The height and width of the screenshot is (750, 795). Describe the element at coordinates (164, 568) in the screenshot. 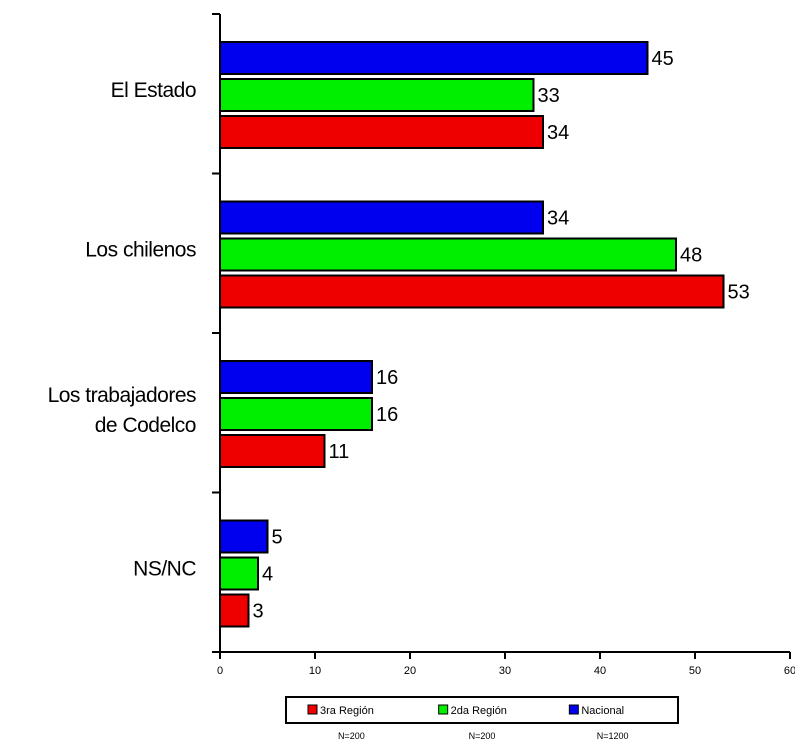

I see `category-label-ns-nc: NS/NC` at that location.